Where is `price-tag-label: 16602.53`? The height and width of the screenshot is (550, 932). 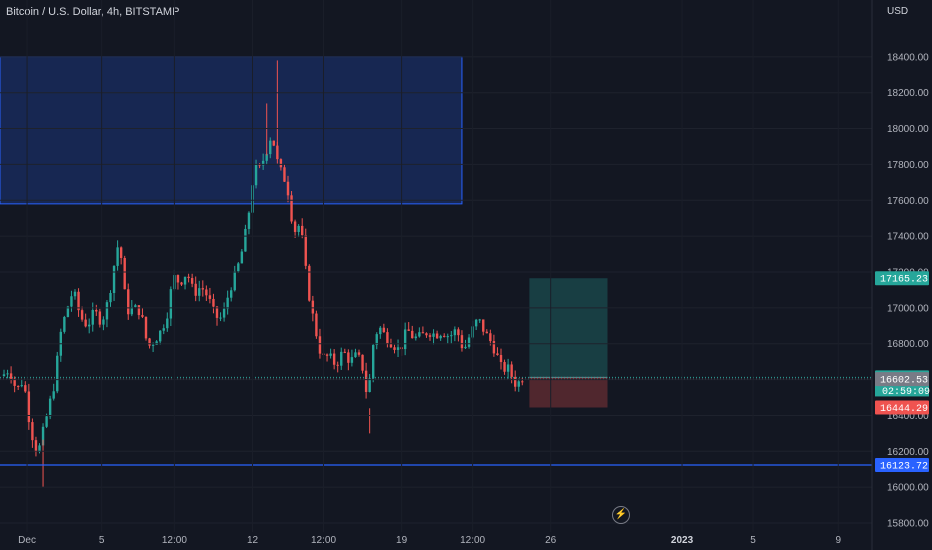
price-tag-label: 16602.53 is located at coordinates (904, 381).